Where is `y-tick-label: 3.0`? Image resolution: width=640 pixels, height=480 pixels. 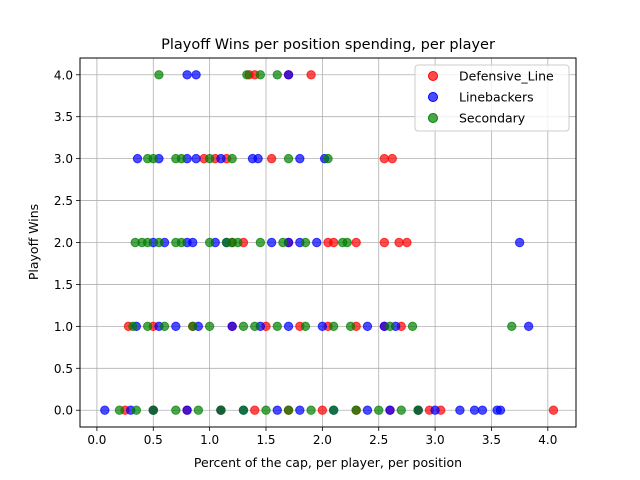
y-tick-label: 3.0 is located at coordinates (63, 159).